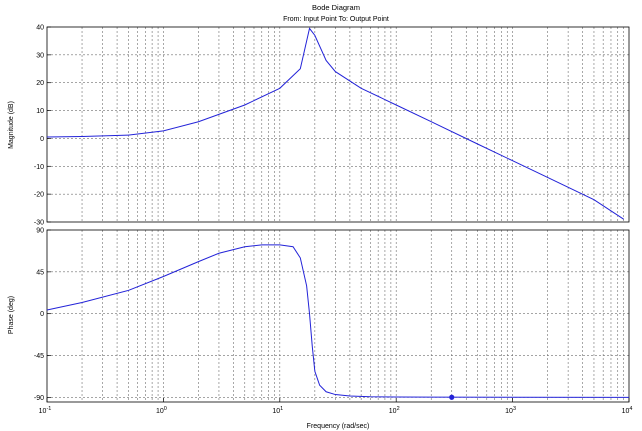 The width and height of the screenshot is (642, 431). I want to click on y-tick-label: -30, so click(39, 223).